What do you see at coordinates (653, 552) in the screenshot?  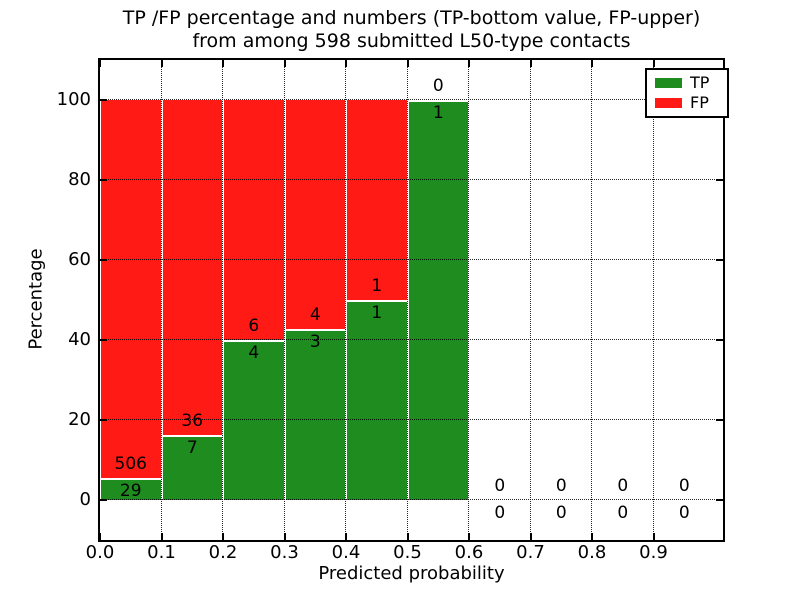 I see `x-tick-label: 0.9` at bounding box center [653, 552].